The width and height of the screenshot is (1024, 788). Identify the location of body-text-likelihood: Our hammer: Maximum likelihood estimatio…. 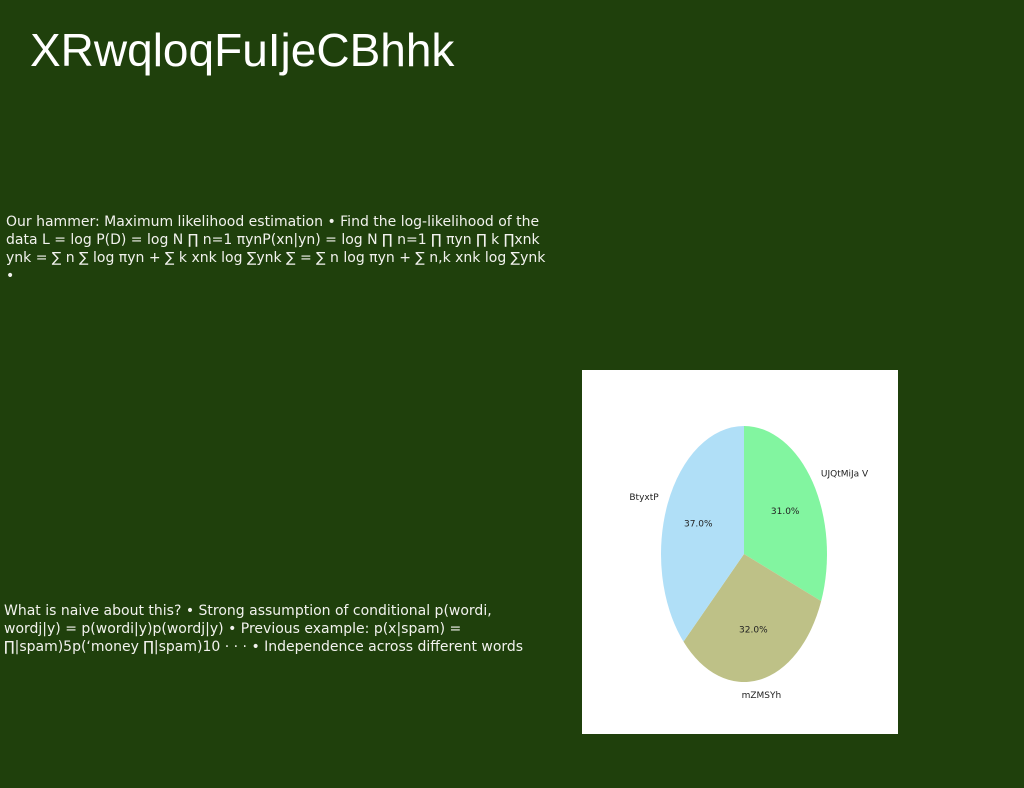
(282, 249).